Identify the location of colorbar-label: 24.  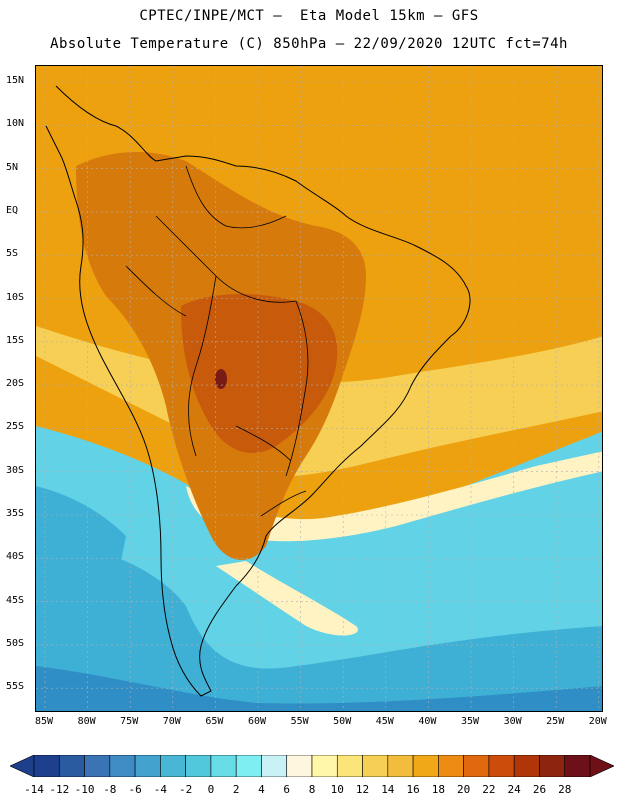
(514, 789).